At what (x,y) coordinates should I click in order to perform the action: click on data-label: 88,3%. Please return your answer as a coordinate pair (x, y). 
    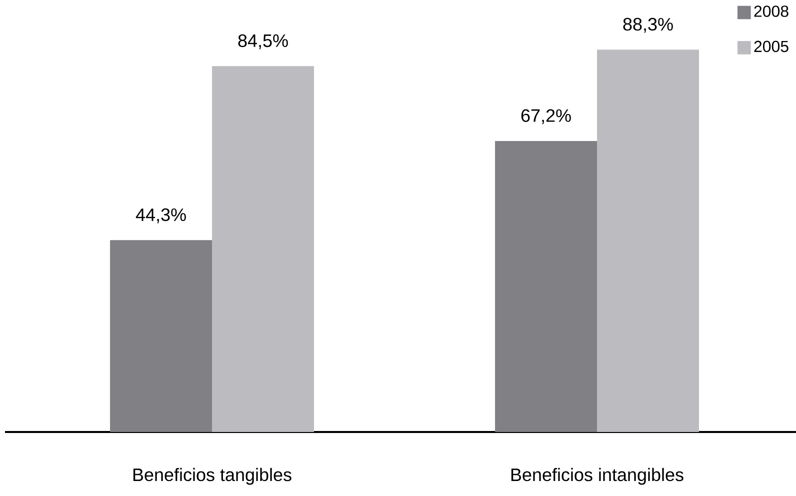
    Looking at the image, I should click on (648, 25).